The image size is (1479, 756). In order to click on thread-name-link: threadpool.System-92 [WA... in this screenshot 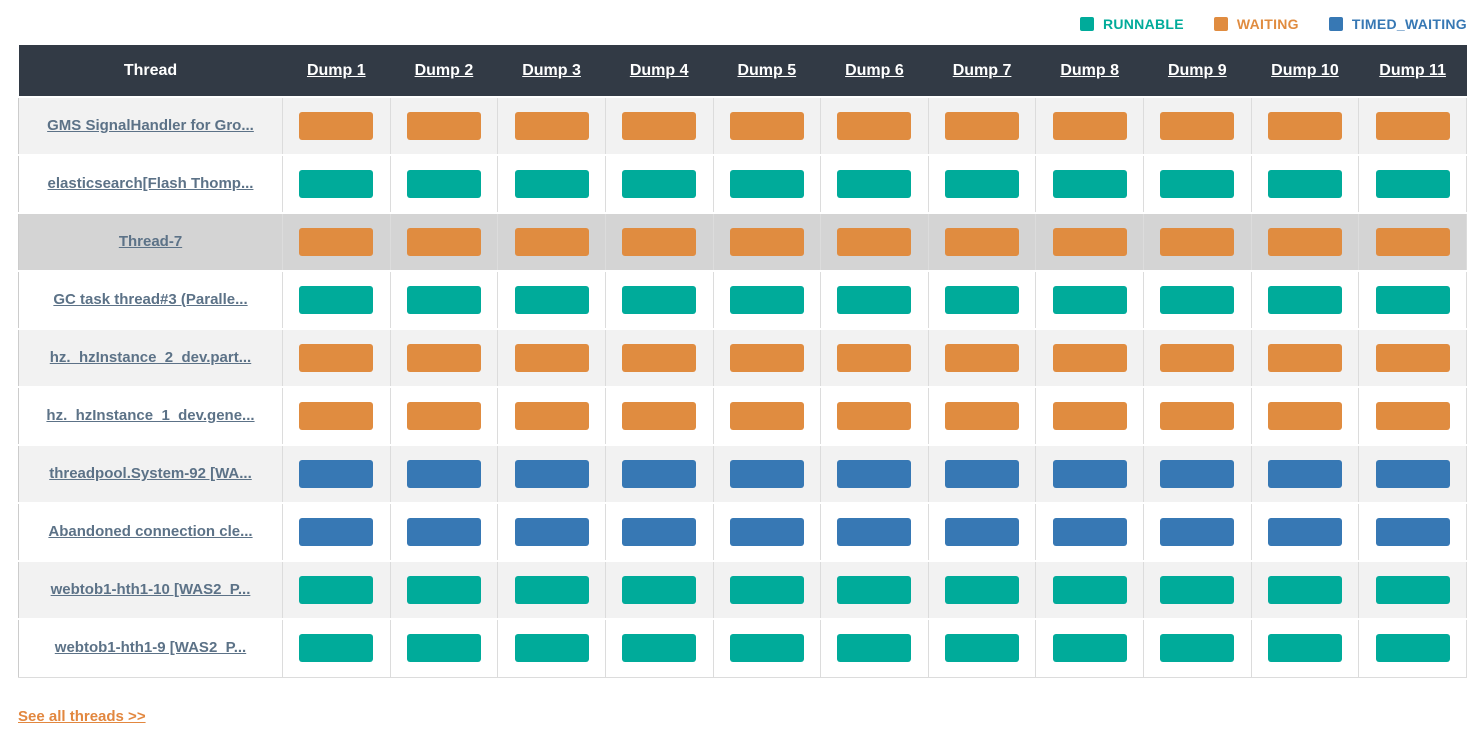, I will do `click(150, 473)`.